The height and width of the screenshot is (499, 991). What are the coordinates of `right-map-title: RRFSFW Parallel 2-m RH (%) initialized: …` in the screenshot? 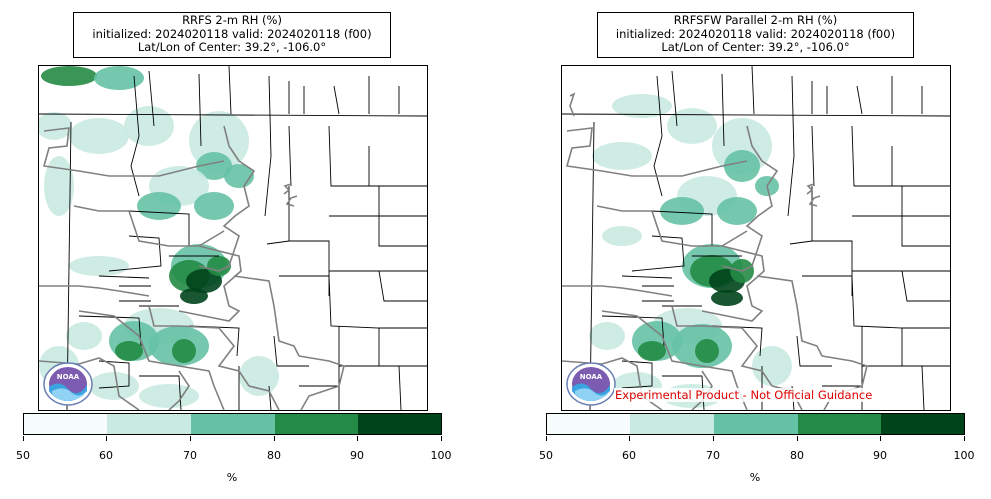 It's located at (755, 35).